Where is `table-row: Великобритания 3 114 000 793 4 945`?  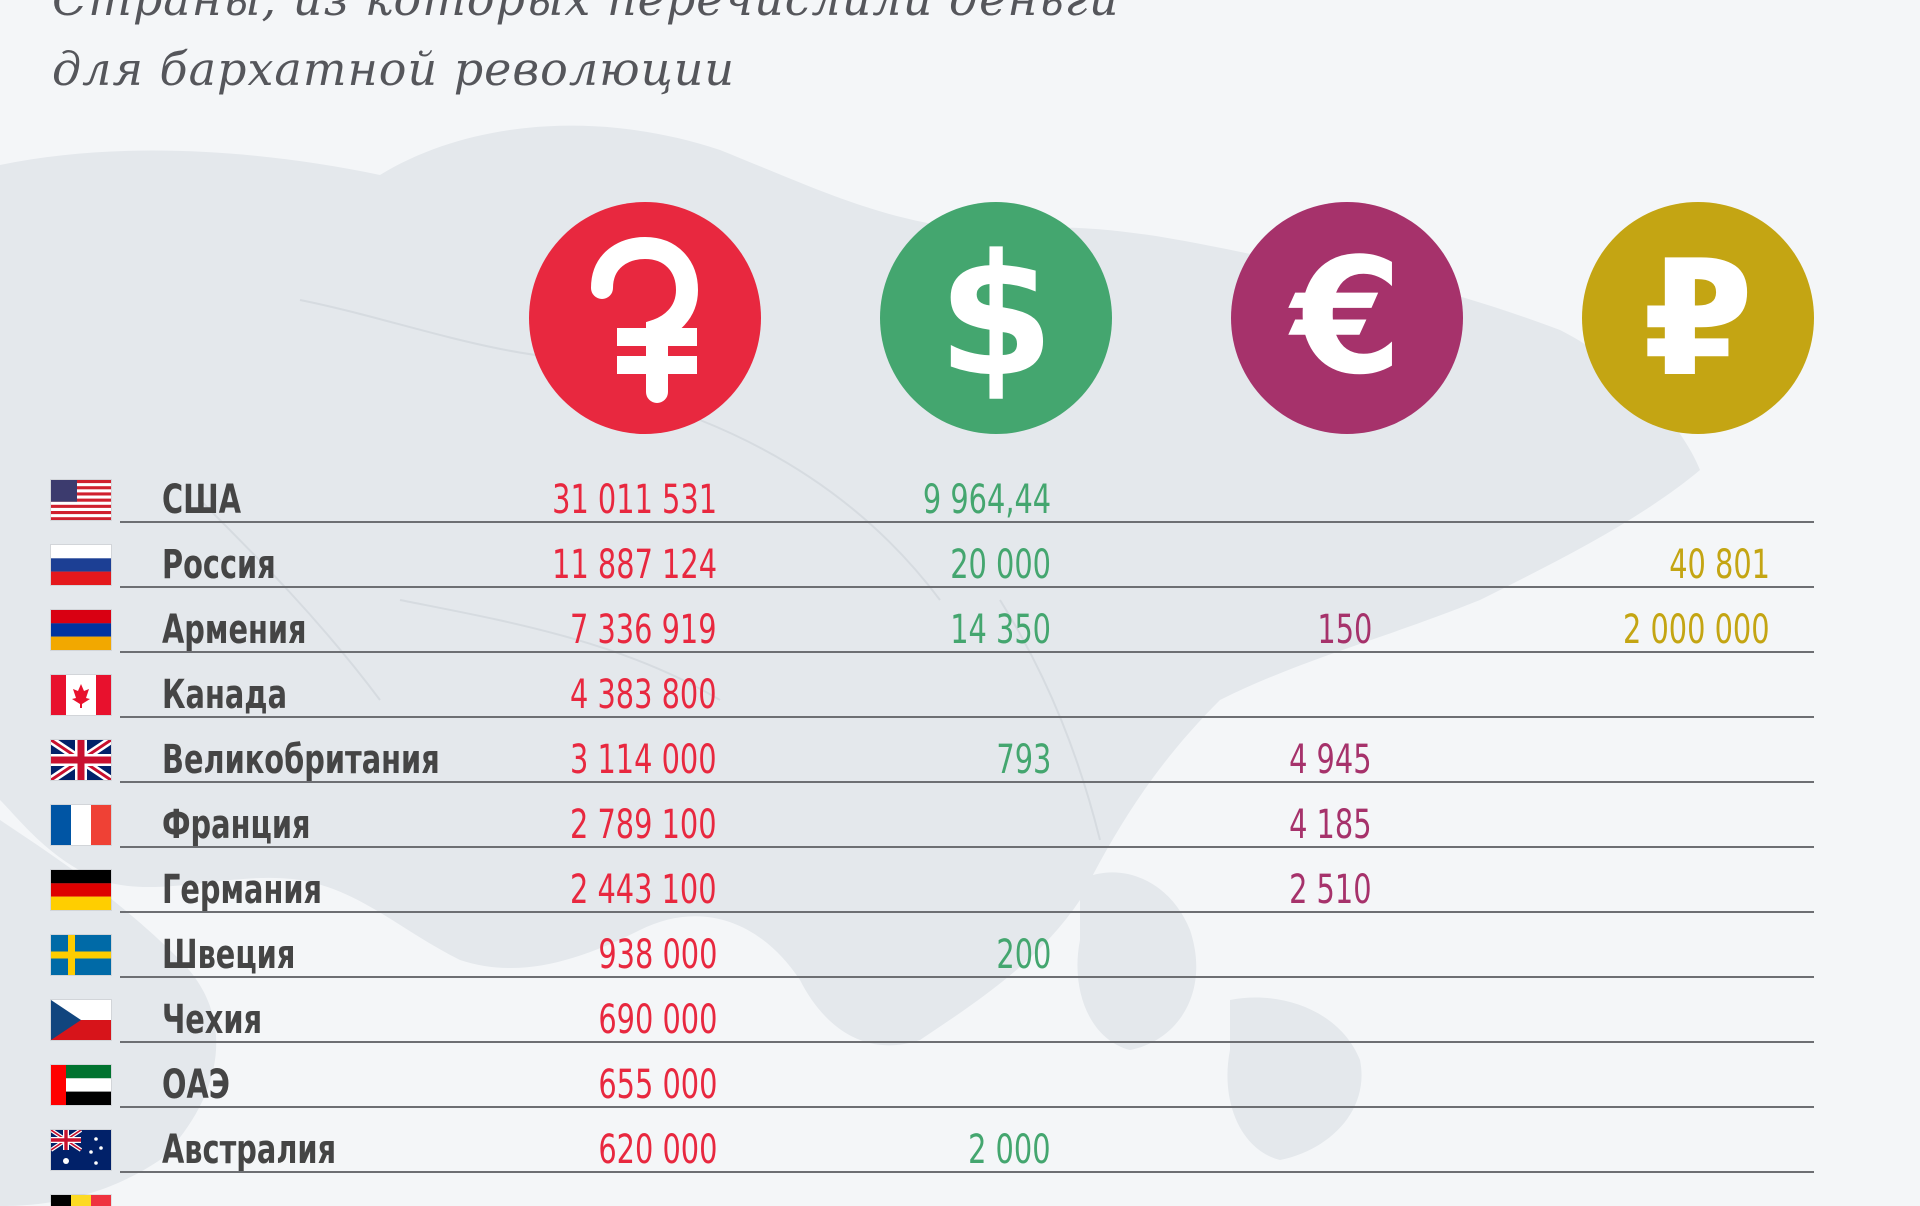
table-row: Великобритания 3 114 000 793 4 945 is located at coordinates (960, 750).